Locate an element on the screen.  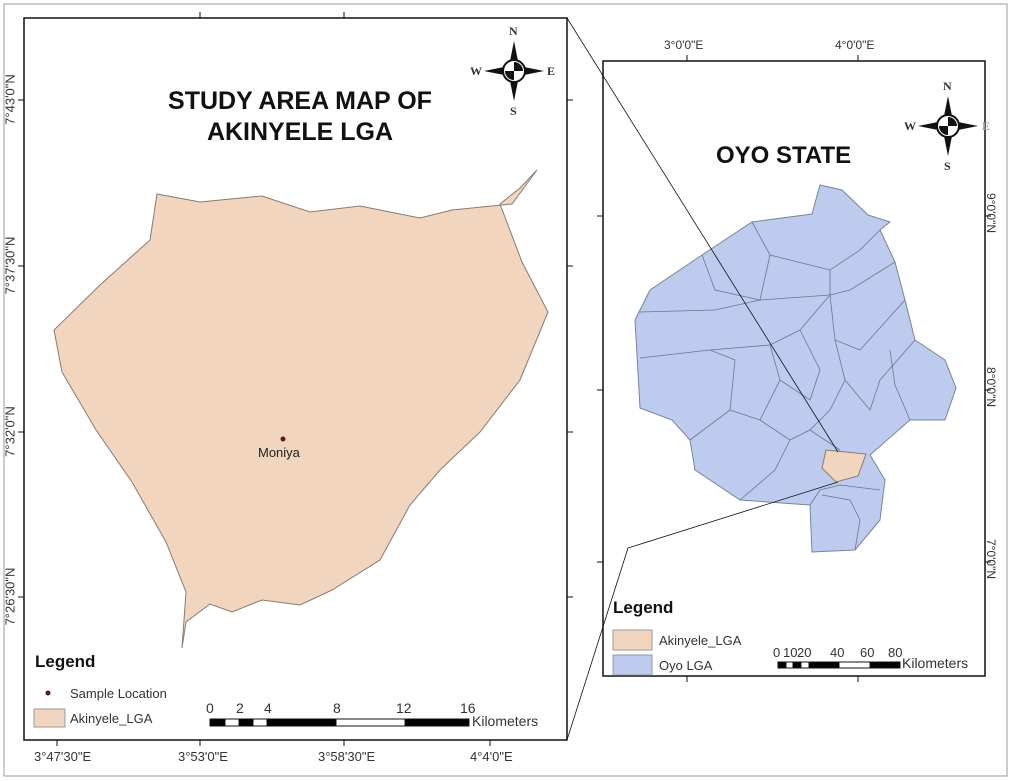
legend-symbol-sample is located at coordinates (48, 693).